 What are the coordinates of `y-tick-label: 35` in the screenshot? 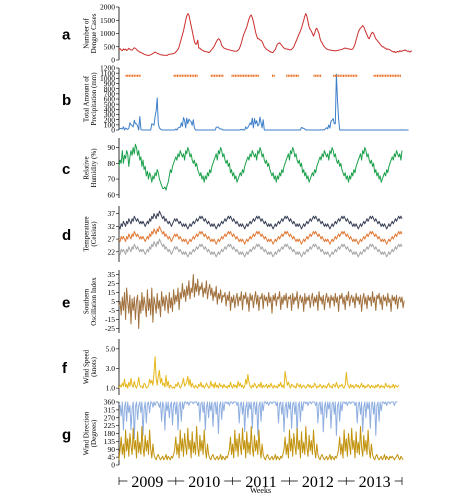 It's located at (112, 274).